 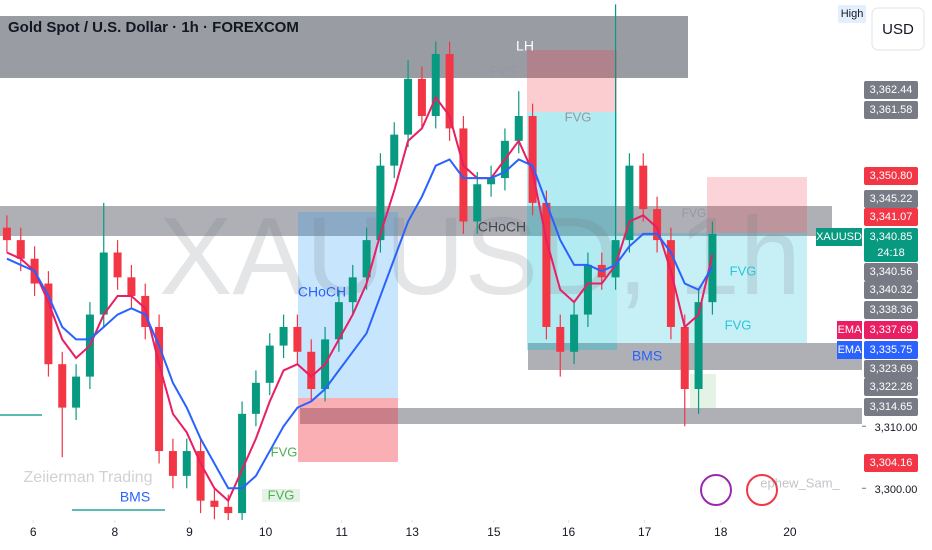 I want to click on x-tick-label: 13, so click(x=413, y=532).